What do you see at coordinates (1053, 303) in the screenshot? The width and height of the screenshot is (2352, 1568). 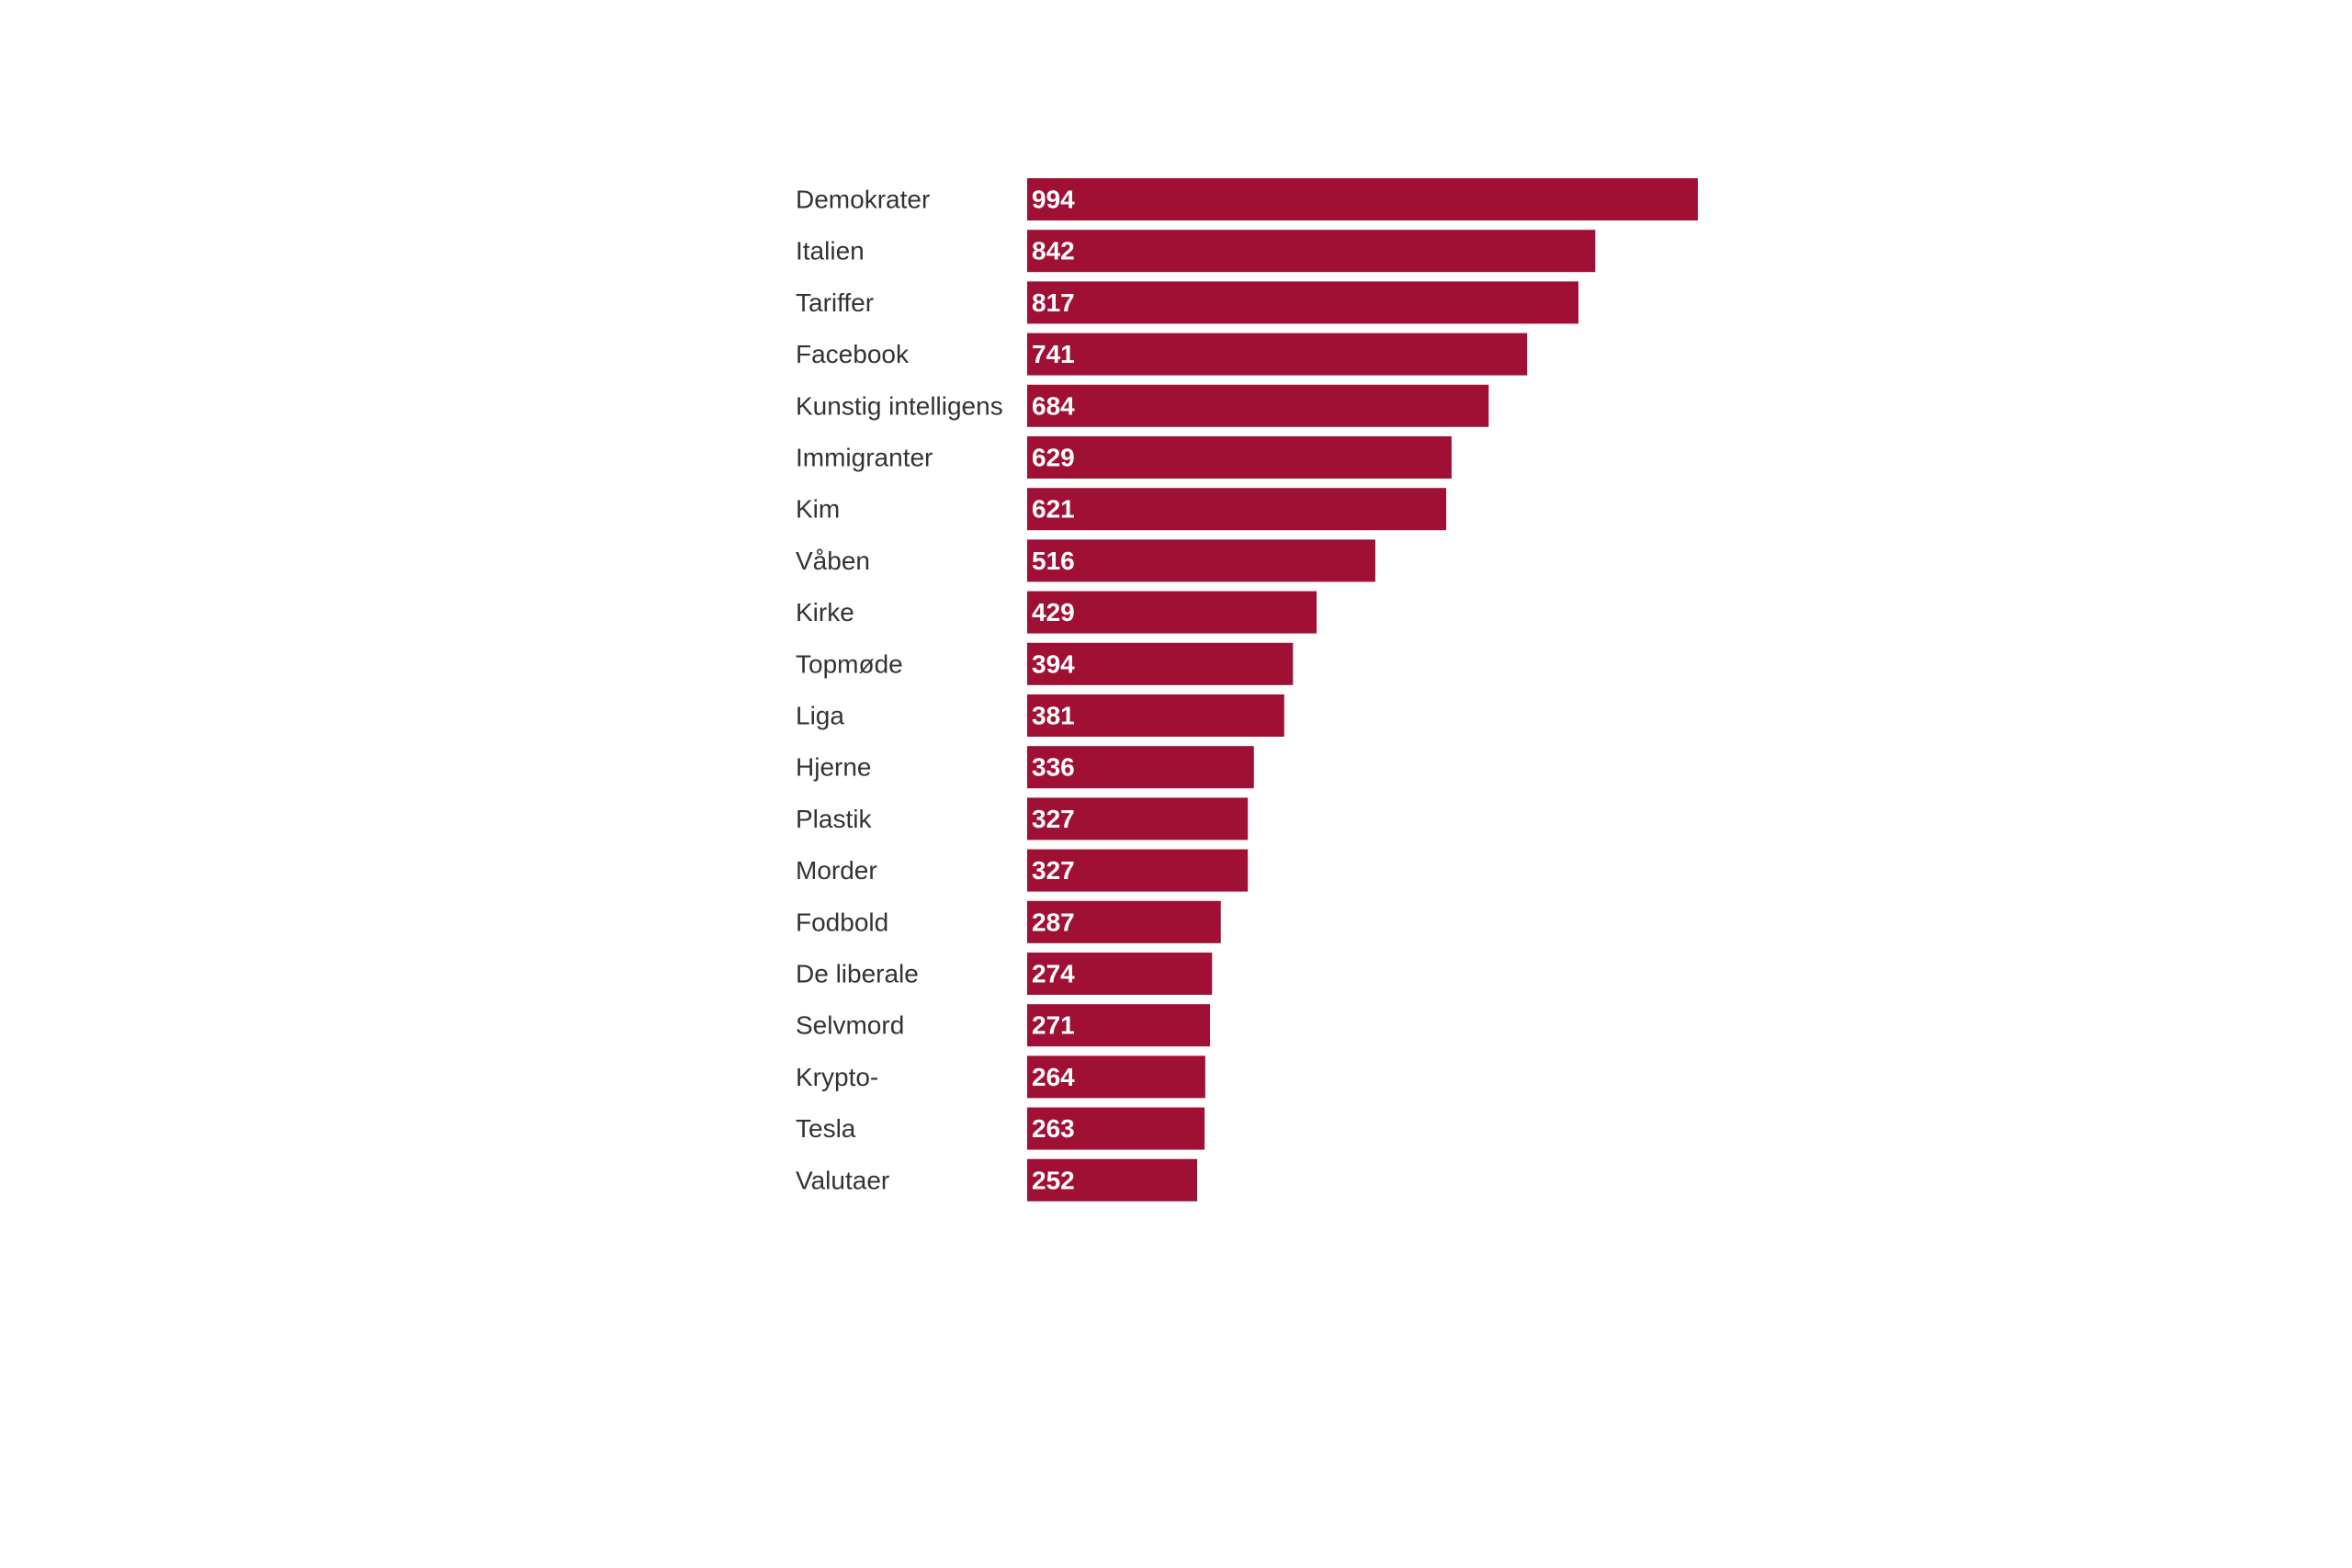 I see `value-label: 817` at bounding box center [1053, 303].